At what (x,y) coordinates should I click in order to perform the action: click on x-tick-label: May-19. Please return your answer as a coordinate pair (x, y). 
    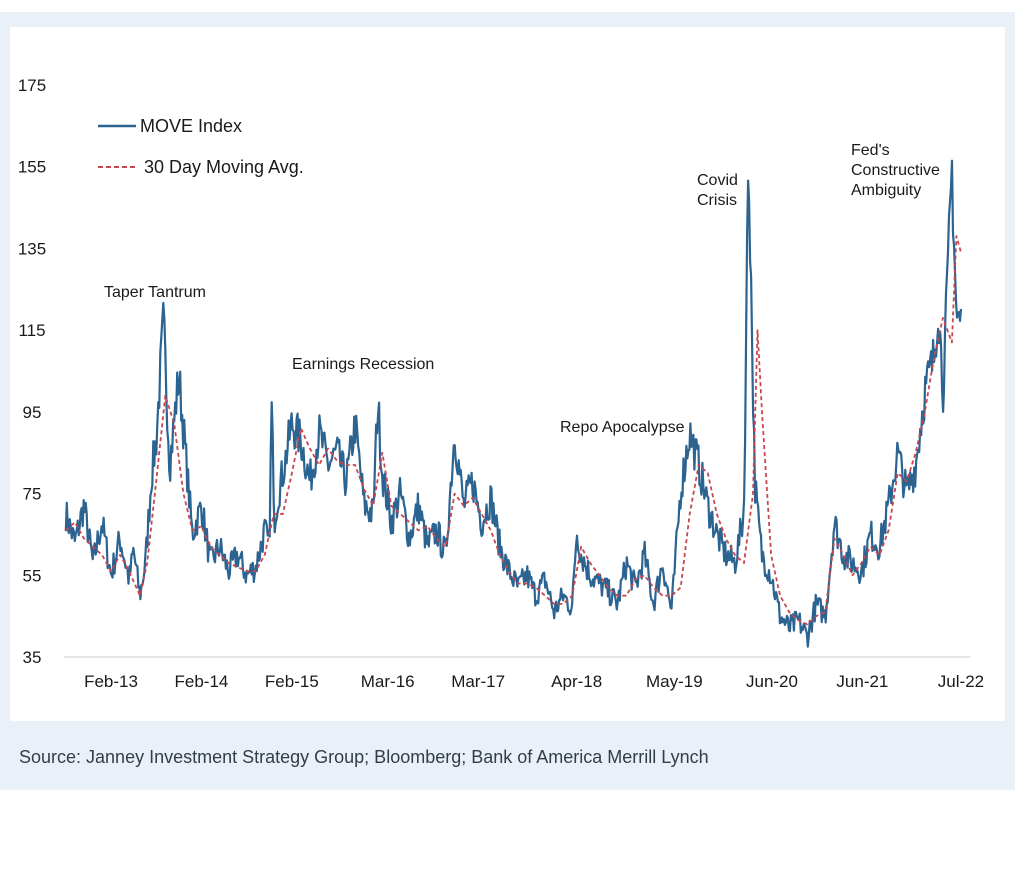
    Looking at the image, I should click on (674, 681).